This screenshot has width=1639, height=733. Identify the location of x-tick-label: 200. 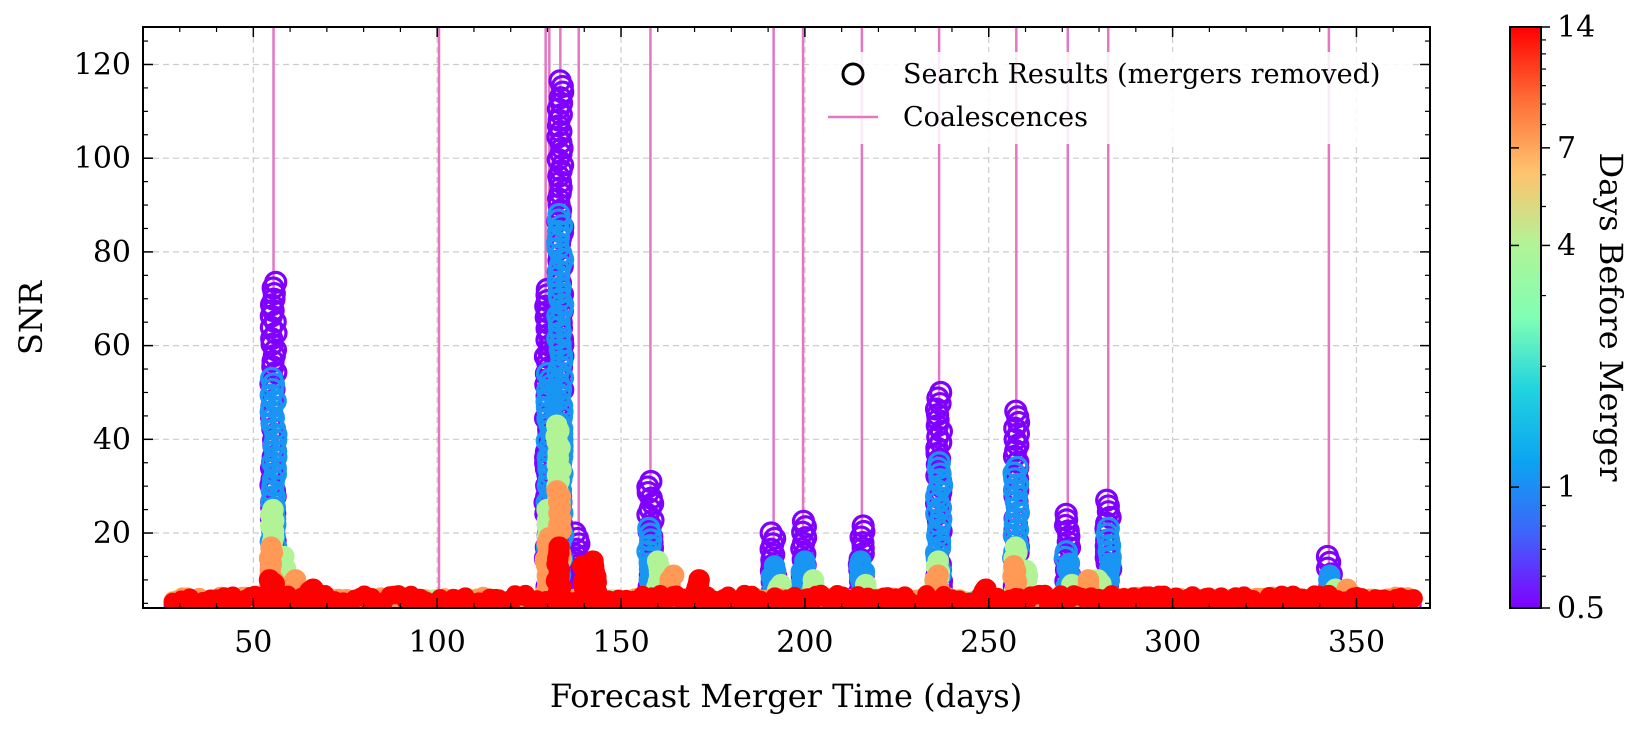
(804, 642).